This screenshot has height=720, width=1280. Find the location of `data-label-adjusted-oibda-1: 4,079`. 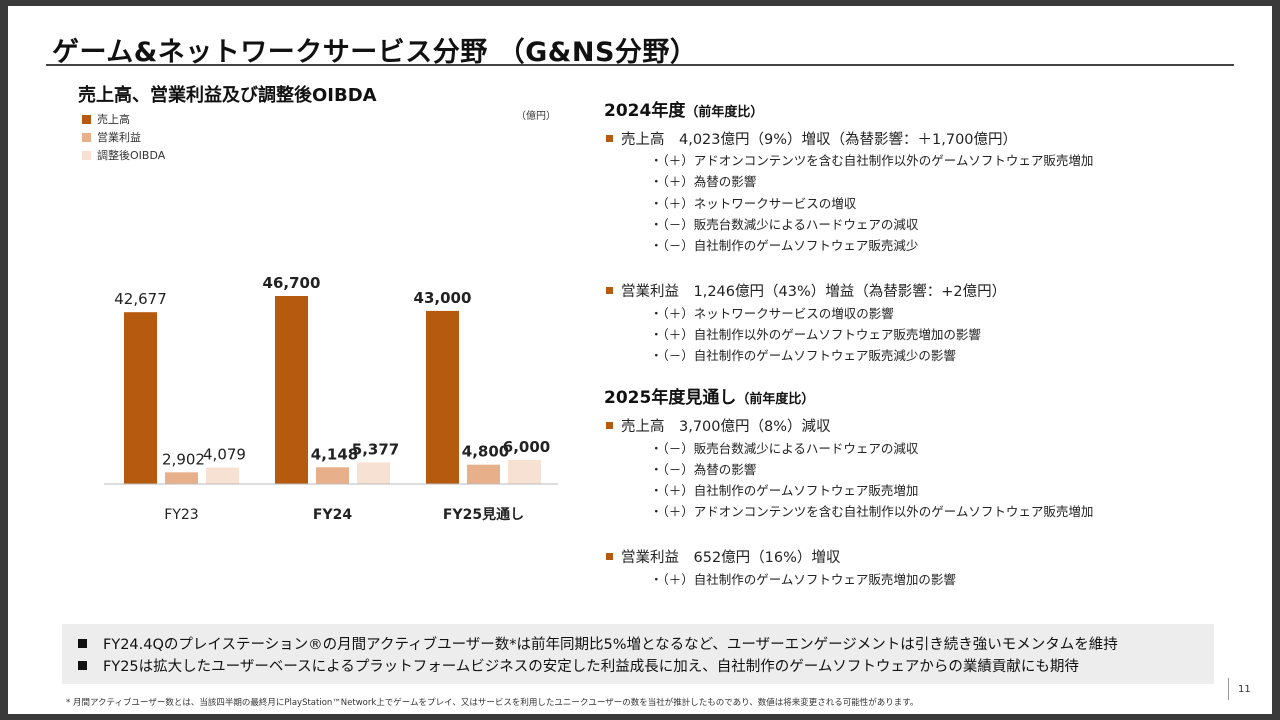

data-label-adjusted-oibda-1: 4,079 is located at coordinates (224, 455).